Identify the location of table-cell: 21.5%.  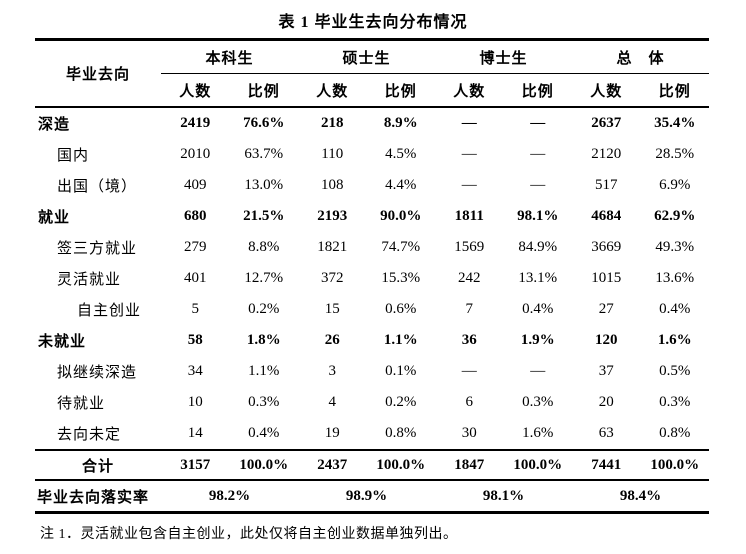
(264, 216).